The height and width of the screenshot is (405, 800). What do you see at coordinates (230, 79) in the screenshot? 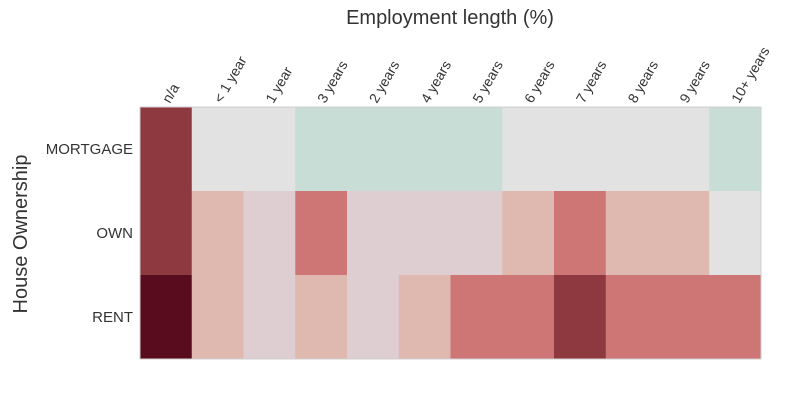
I see `x-tick-label: < 1 year` at bounding box center [230, 79].